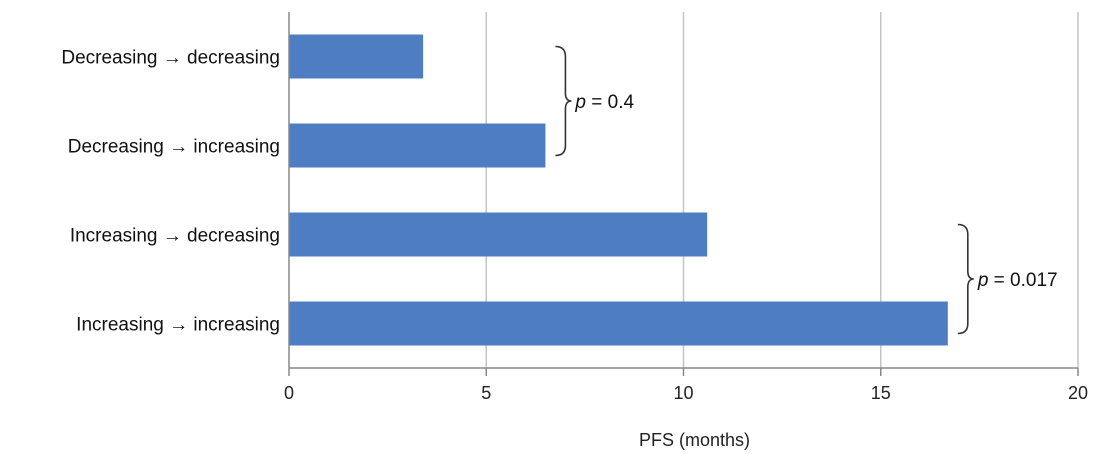 Image resolution: width=1096 pixels, height=454 pixels. What do you see at coordinates (1022, 280) in the screenshot?
I see `p-value: = 0.017` at bounding box center [1022, 280].